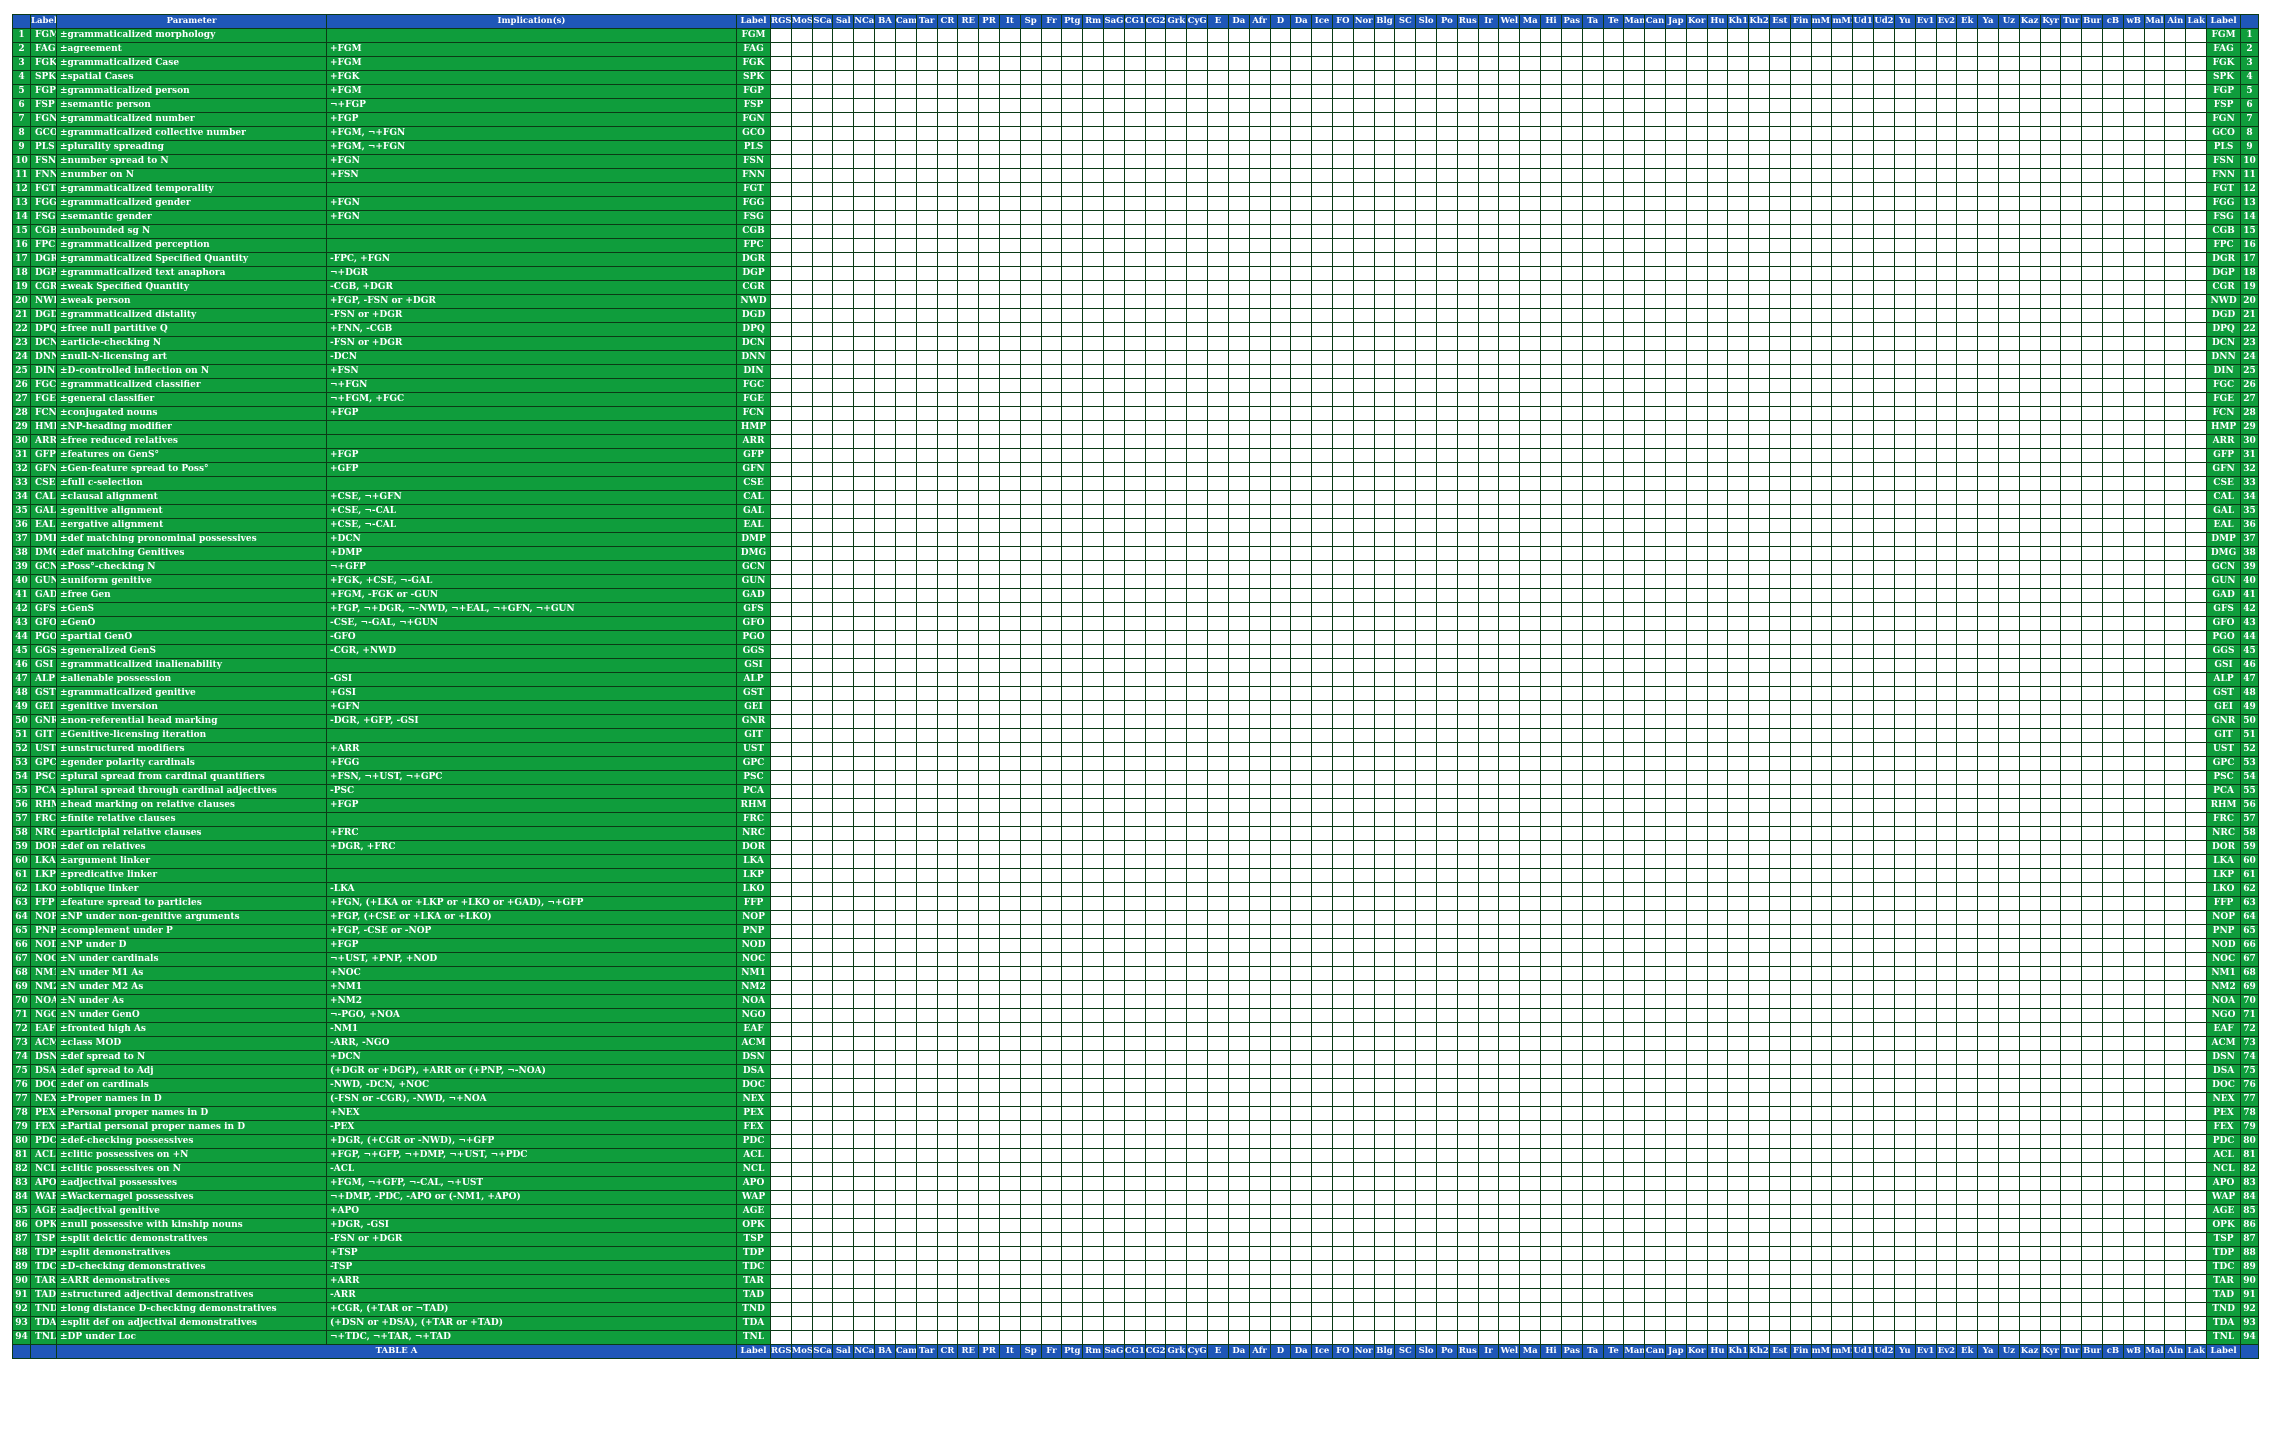 This screenshot has width=2273, height=1431. What do you see at coordinates (2224, 21) in the screenshot?
I see `header-label-3: Label` at bounding box center [2224, 21].